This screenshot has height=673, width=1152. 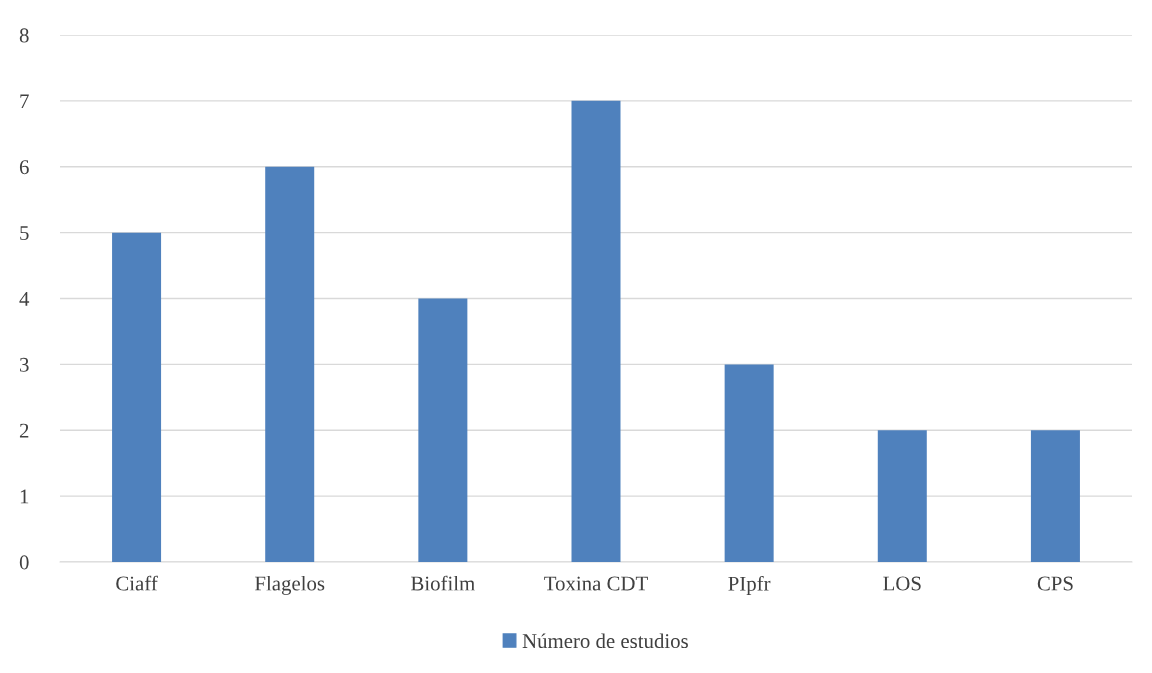 What do you see at coordinates (902, 583) in the screenshot?
I see `x-tick-label: LOS` at bounding box center [902, 583].